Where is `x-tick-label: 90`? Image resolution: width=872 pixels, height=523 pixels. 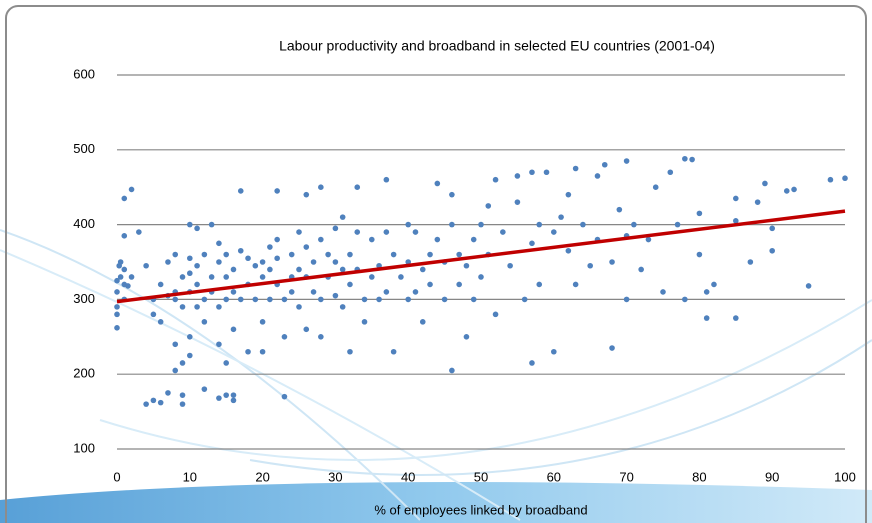
x-tick-label: 90 is located at coordinates (772, 476).